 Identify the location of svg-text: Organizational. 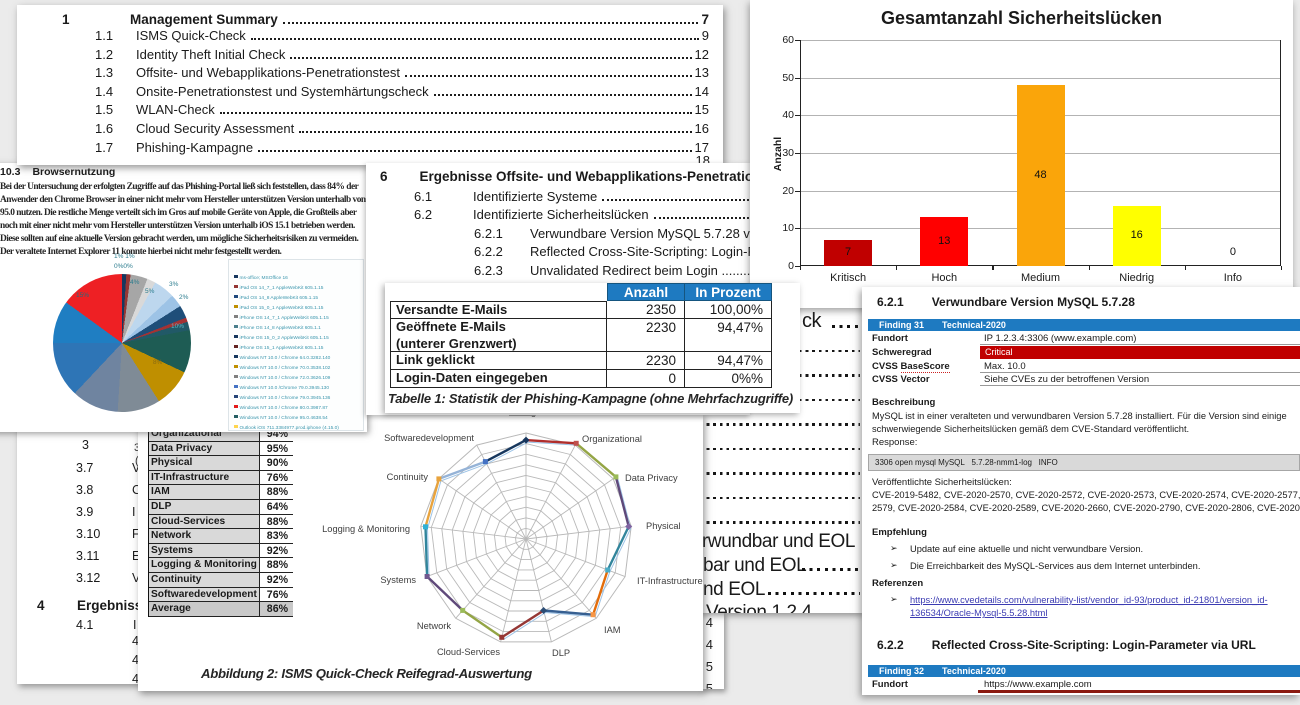
(612, 439).